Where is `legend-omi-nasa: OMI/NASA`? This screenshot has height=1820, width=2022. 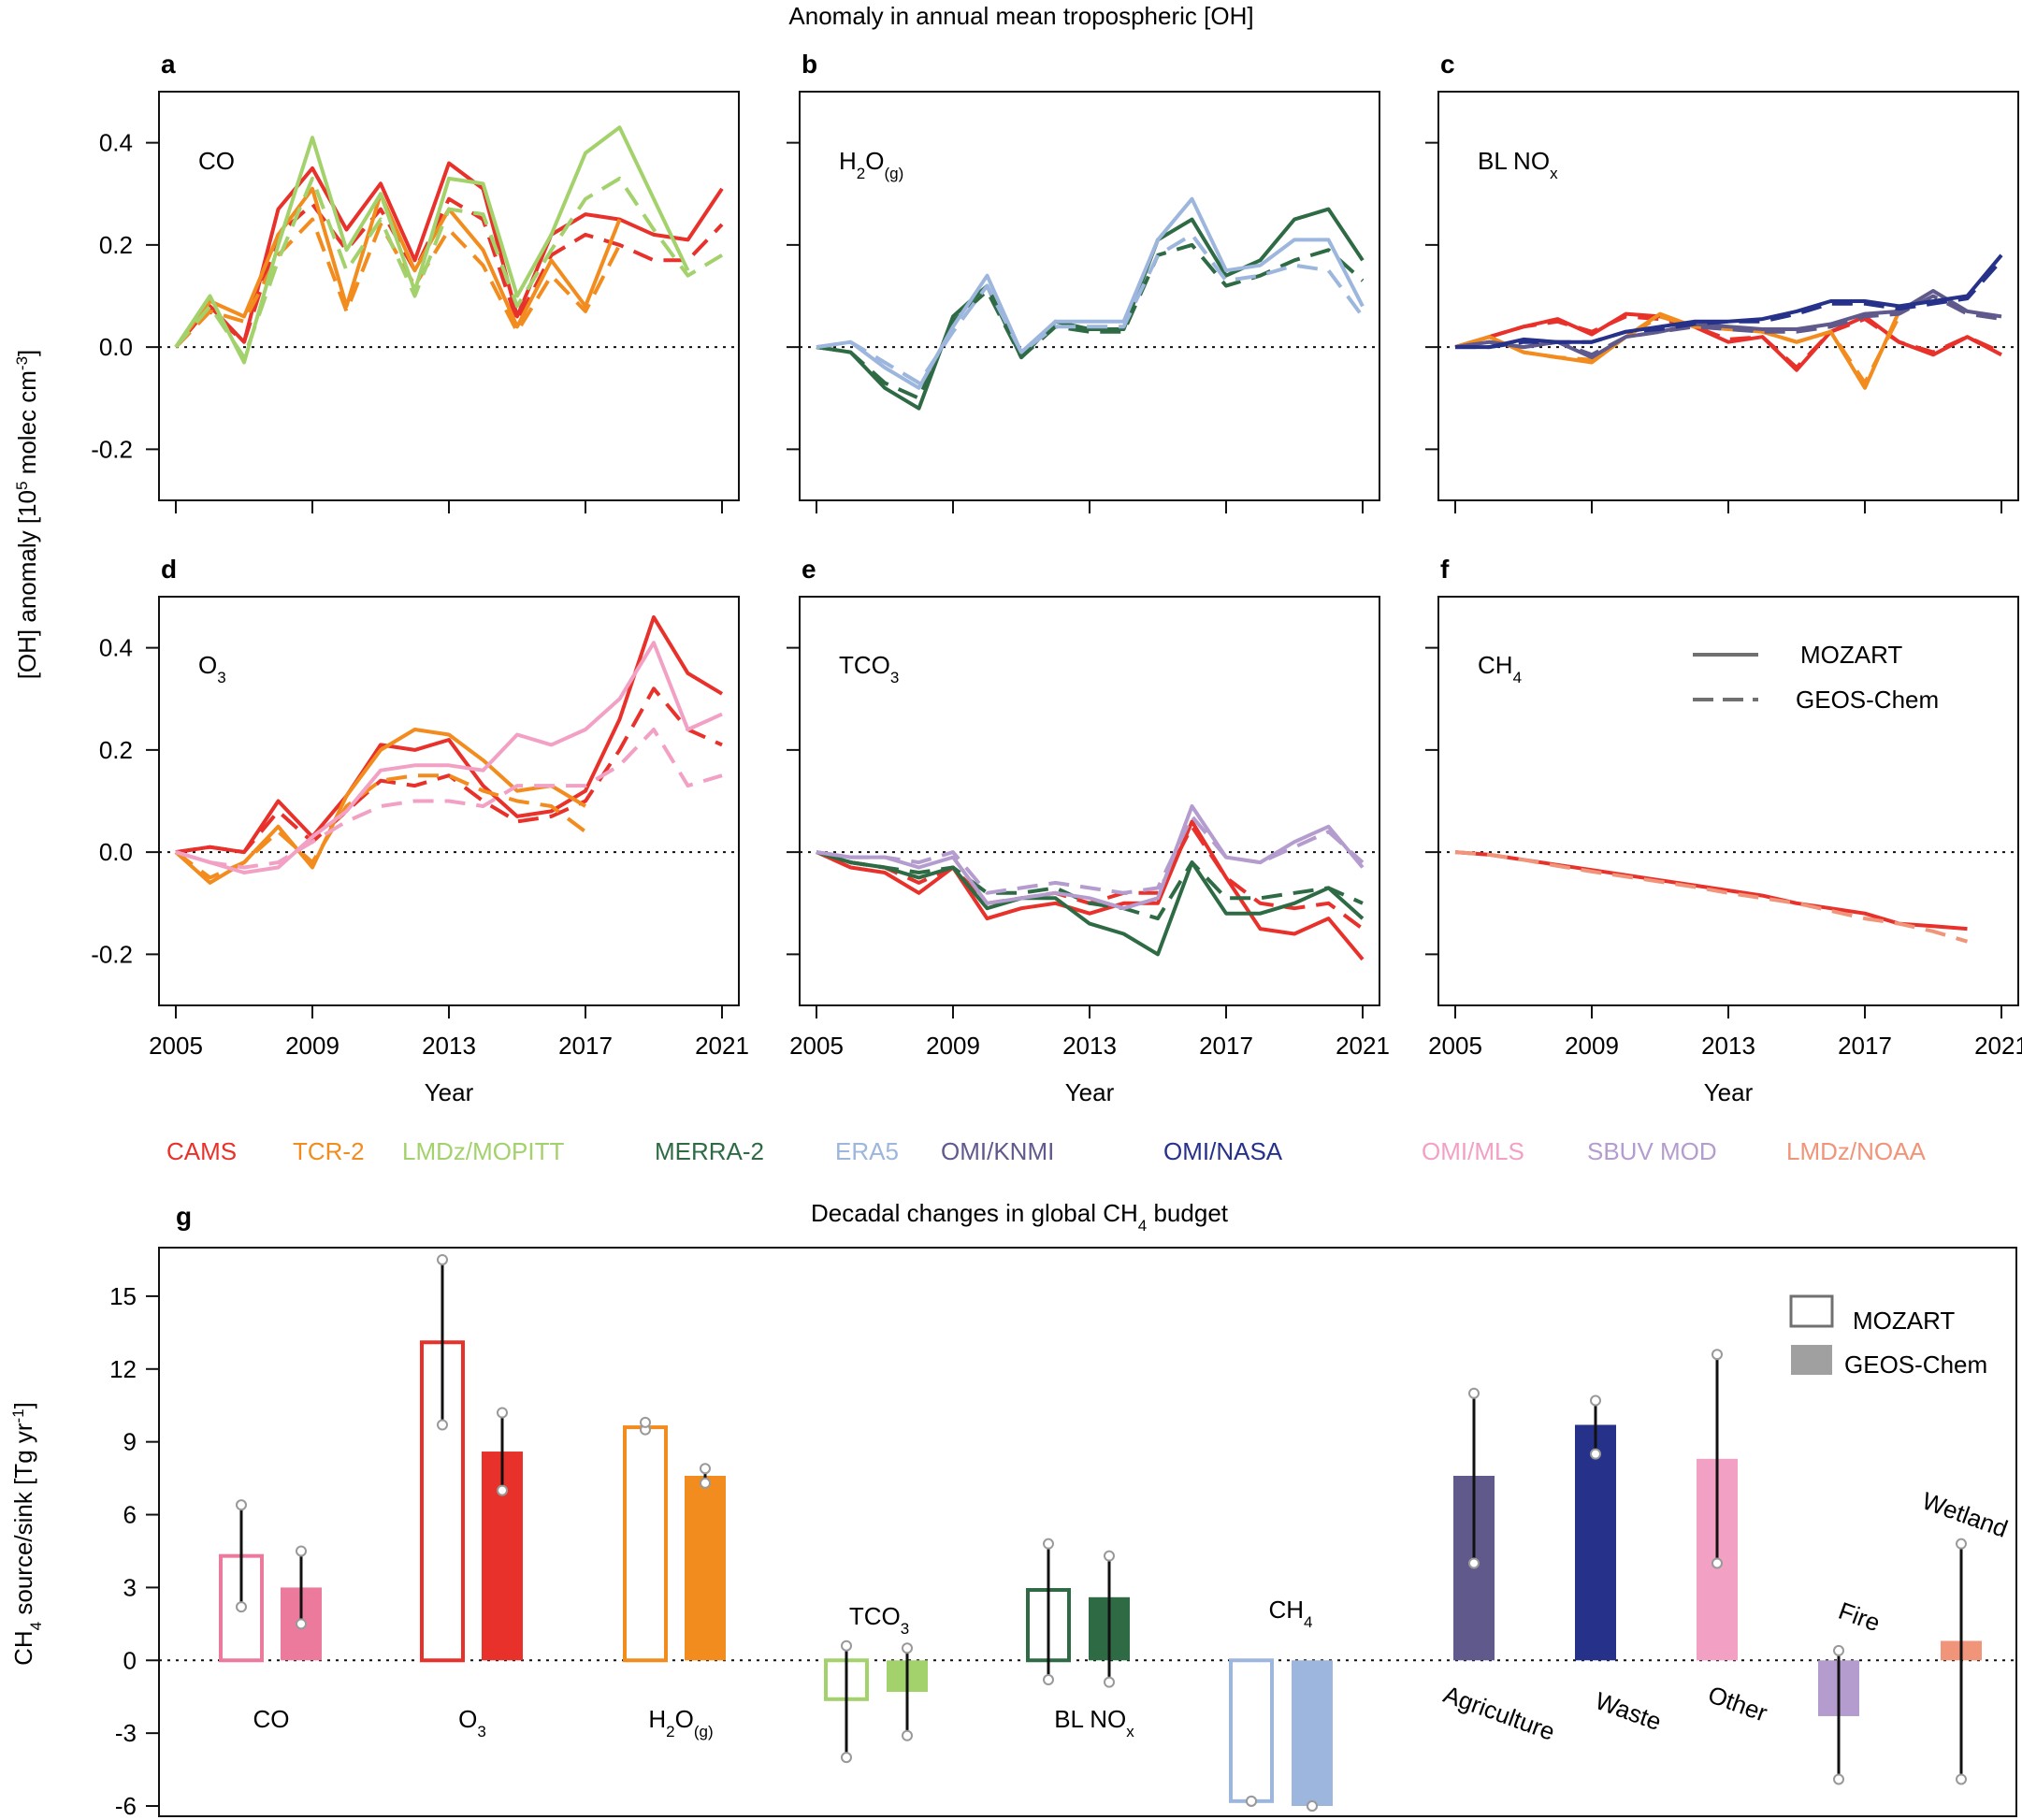
legend-omi-nasa: OMI/NASA is located at coordinates (1223, 1151).